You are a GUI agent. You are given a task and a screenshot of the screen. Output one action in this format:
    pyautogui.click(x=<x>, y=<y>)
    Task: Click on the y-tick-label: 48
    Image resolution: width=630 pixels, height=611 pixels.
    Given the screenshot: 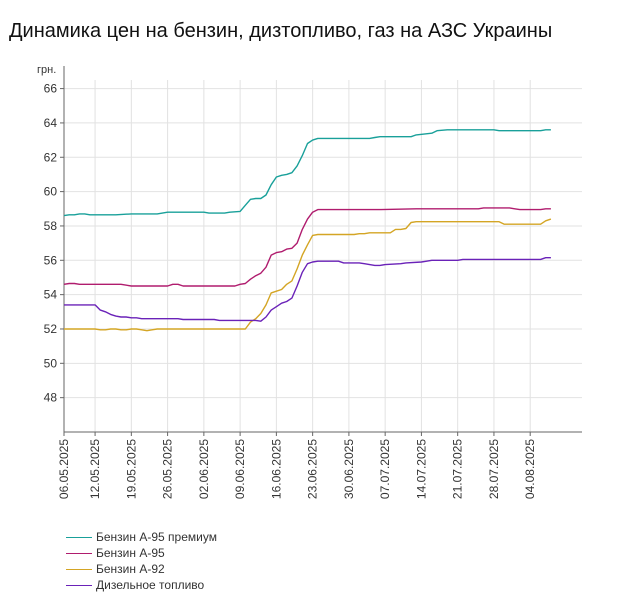 What is the action you would take?
    pyautogui.click(x=51, y=398)
    